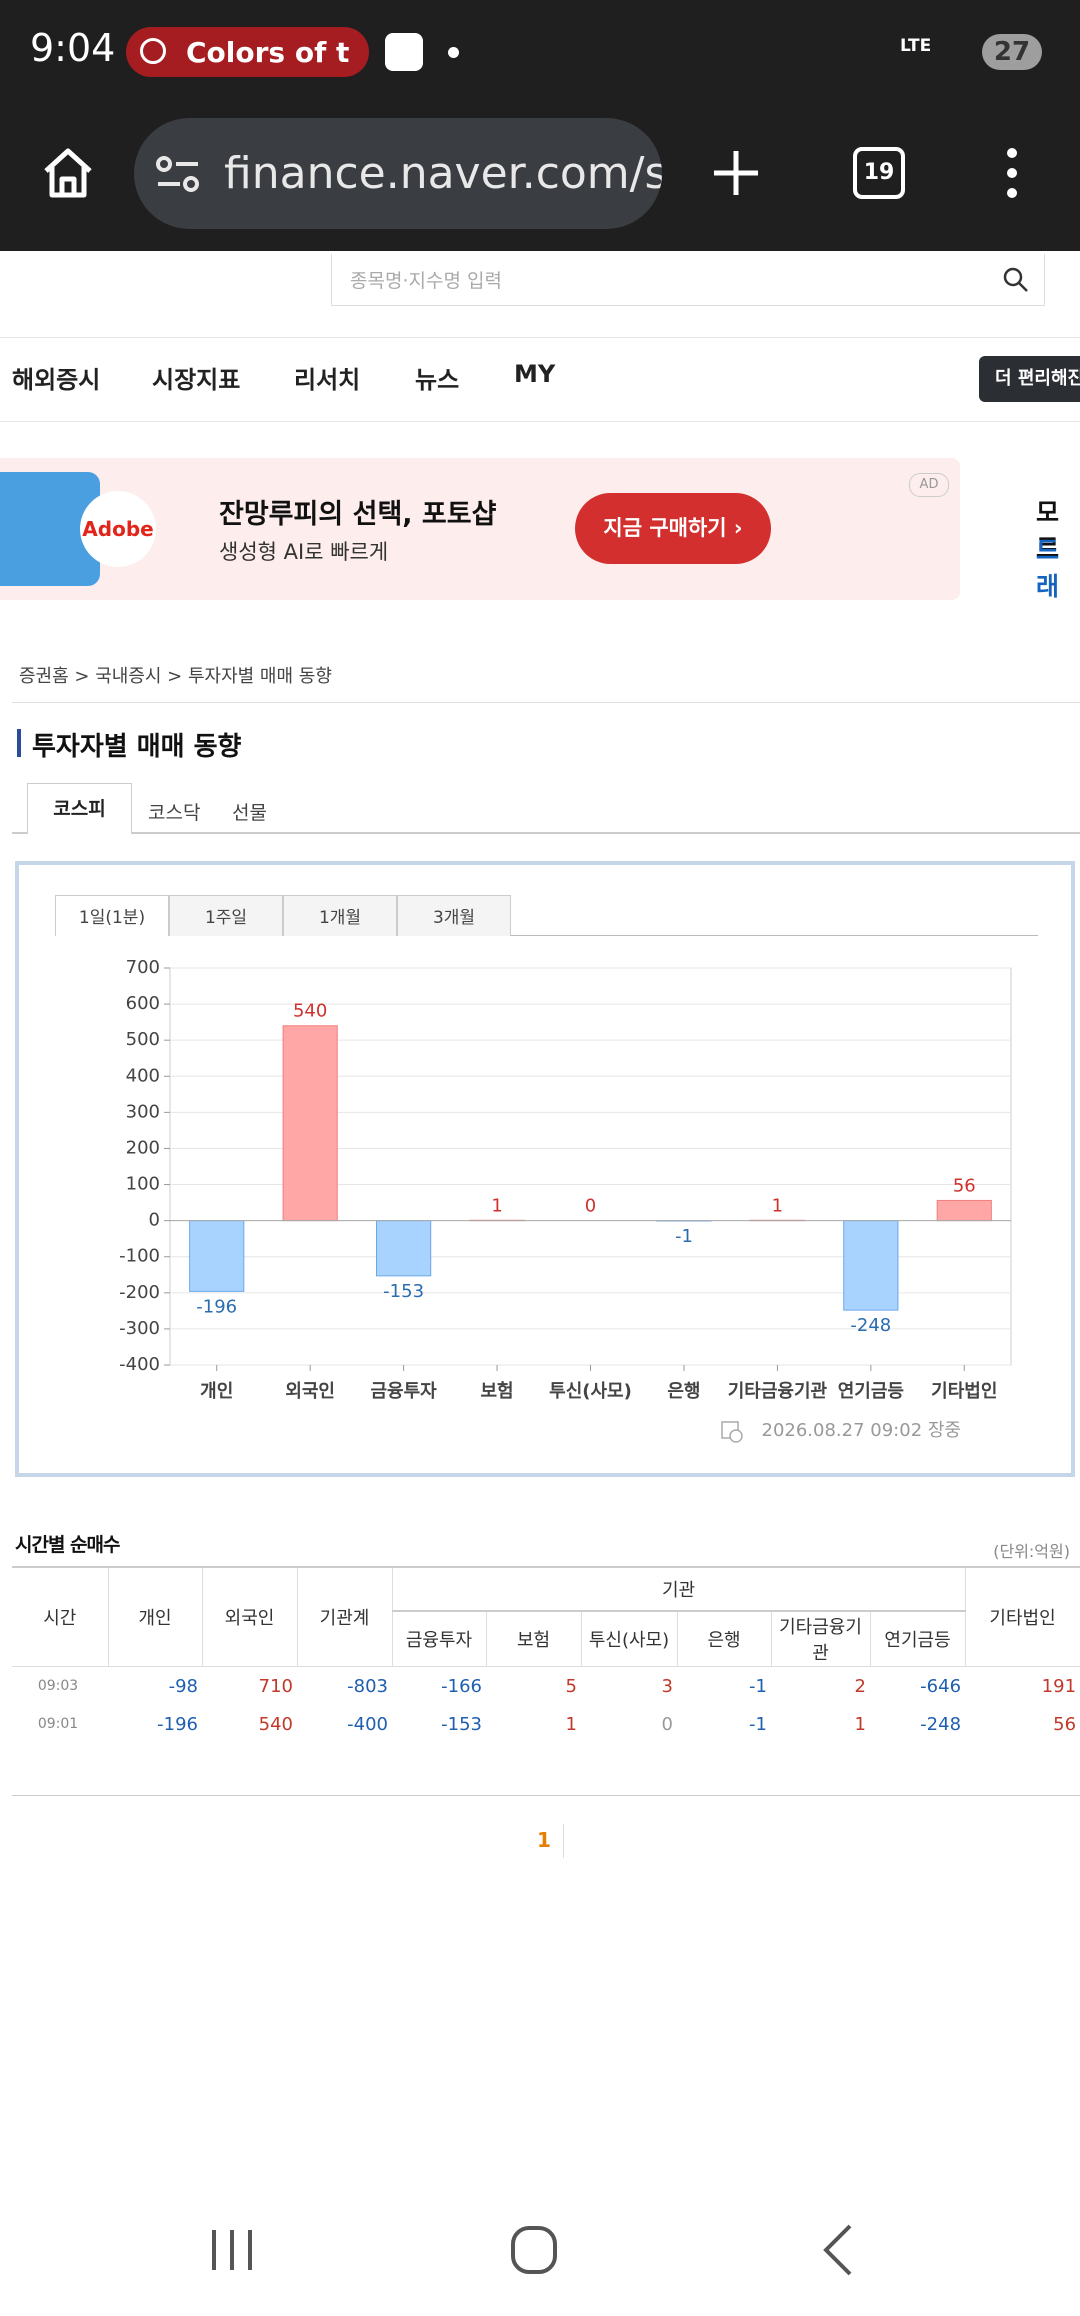  Describe the element at coordinates (60, 1616) in the screenshot. I see `column-header: 시간` at that location.